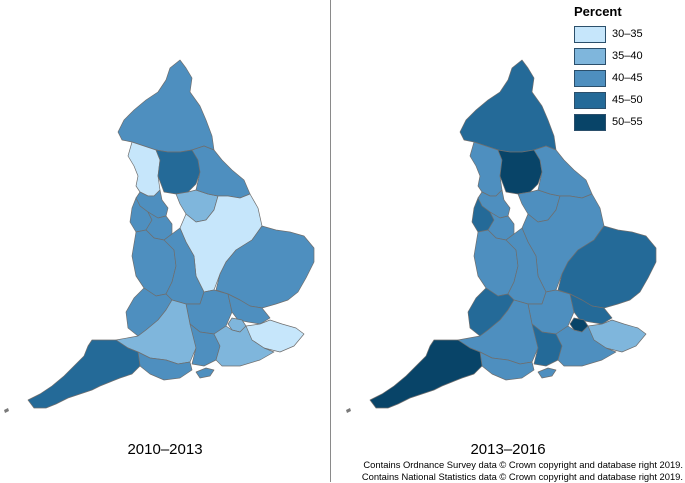  I want to click on legend-item-50-55: 50–55, so click(628, 122).